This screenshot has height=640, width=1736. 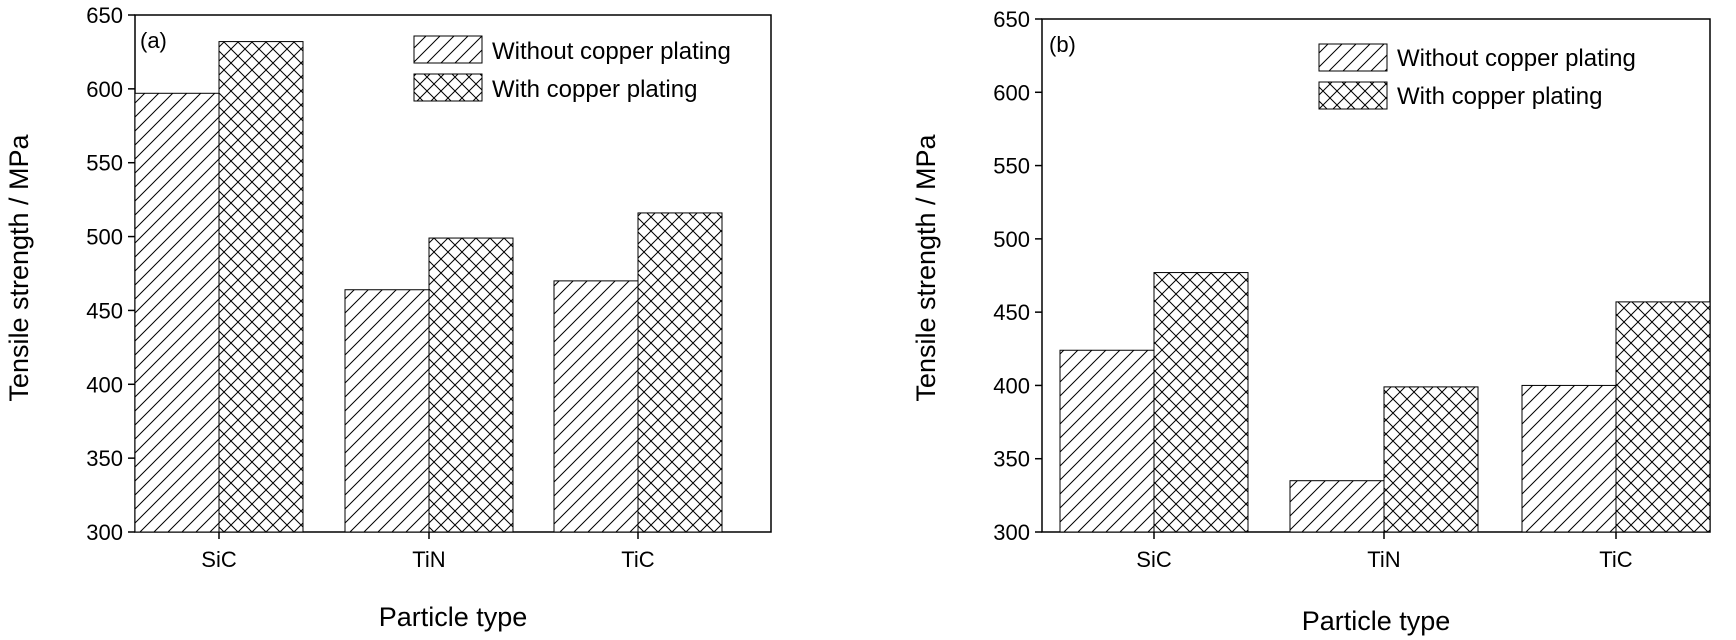 I want to click on legend-label-with-copper-b: With copper plating, so click(x=1499, y=96).